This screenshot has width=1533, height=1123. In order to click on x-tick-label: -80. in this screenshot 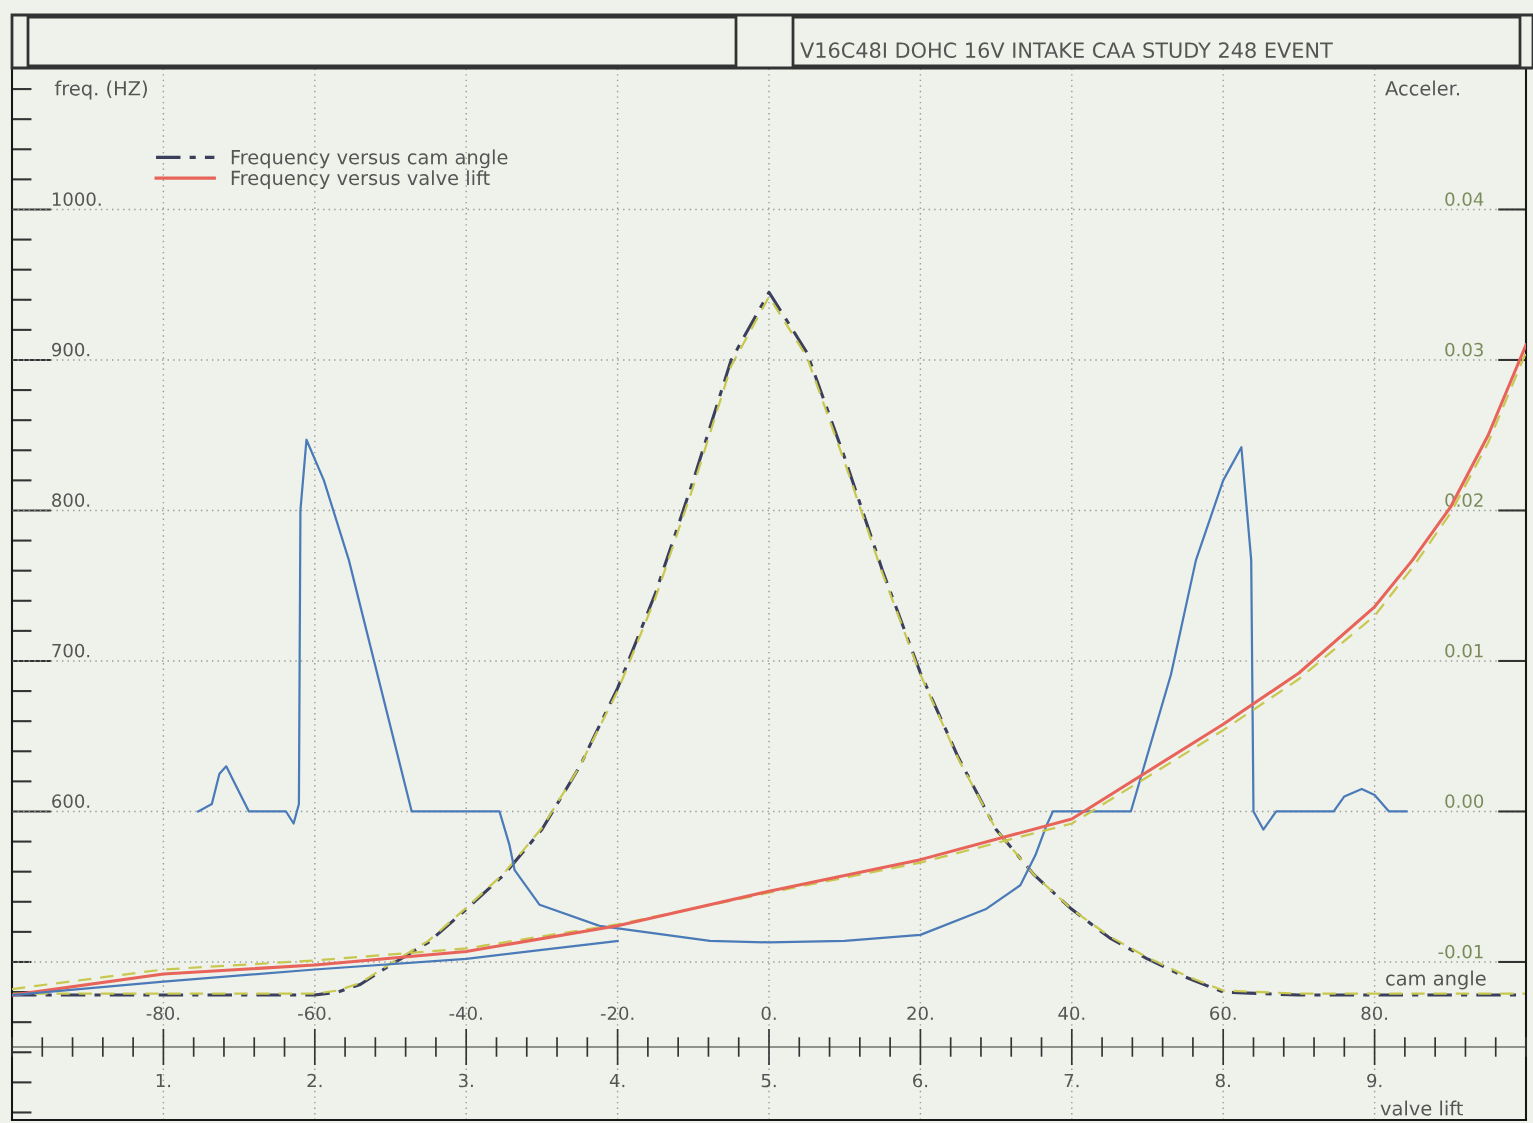, I will do `click(163, 1013)`.